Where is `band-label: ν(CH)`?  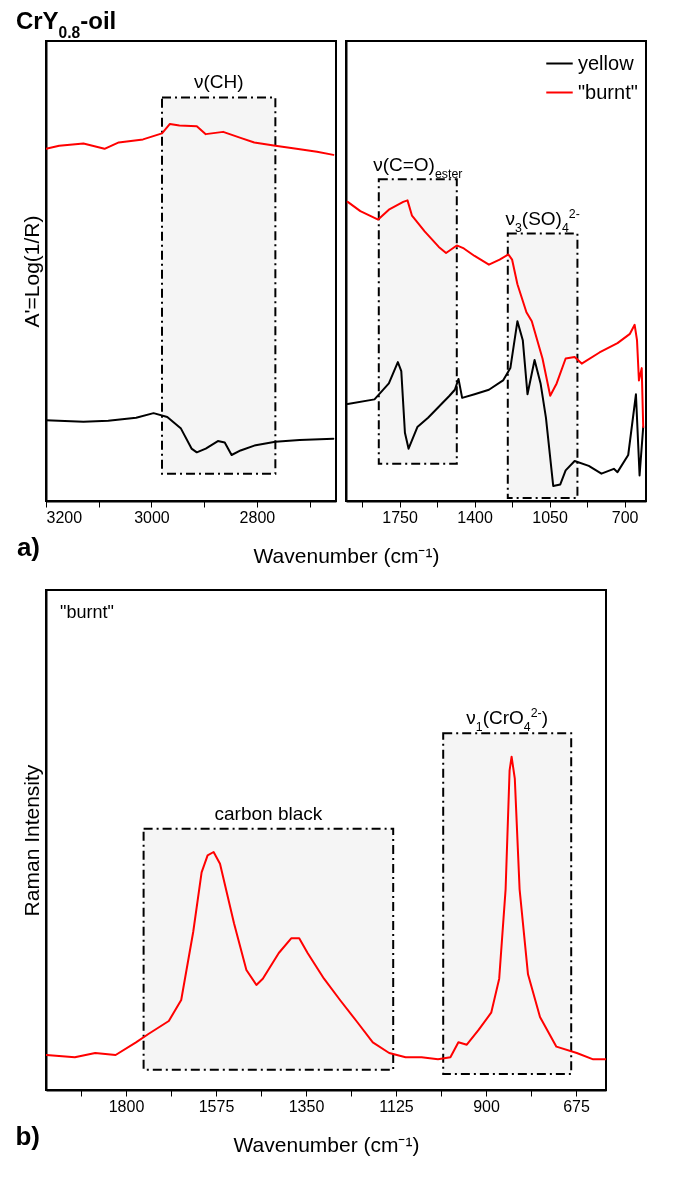
band-label: ν(CH) is located at coordinates (218, 81).